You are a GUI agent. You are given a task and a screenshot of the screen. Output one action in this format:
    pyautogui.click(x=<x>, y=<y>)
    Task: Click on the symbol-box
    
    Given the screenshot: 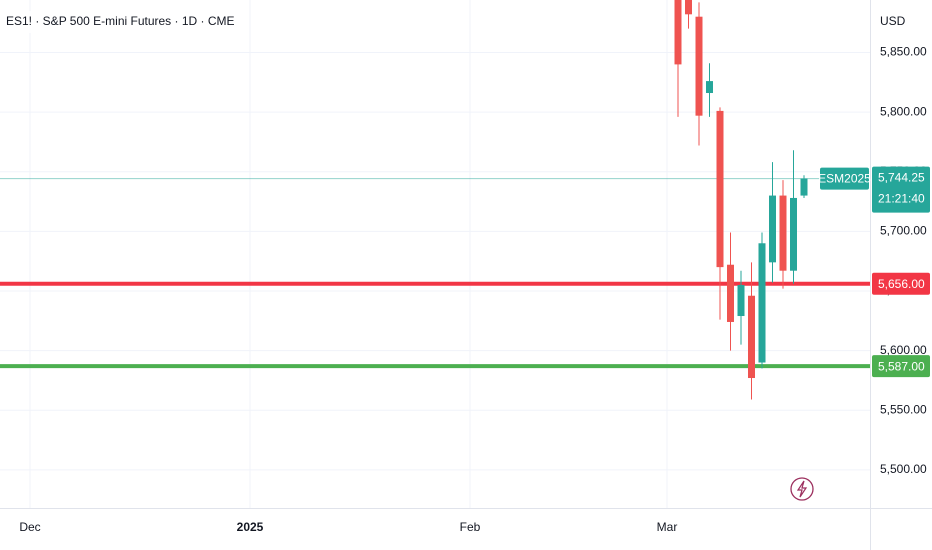 What is the action you would take?
    pyautogui.click(x=844, y=178)
    